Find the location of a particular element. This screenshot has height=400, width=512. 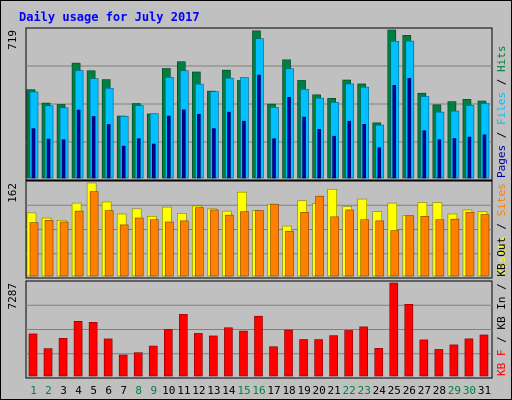

legend-item-kb-in: KB In is located at coordinates (501, 313).